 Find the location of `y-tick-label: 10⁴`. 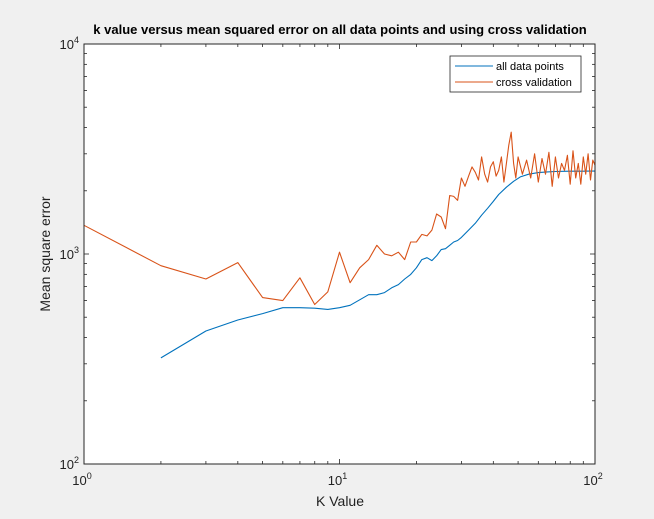

y-tick-label: 10⁴ is located at coordinates (69, 43).